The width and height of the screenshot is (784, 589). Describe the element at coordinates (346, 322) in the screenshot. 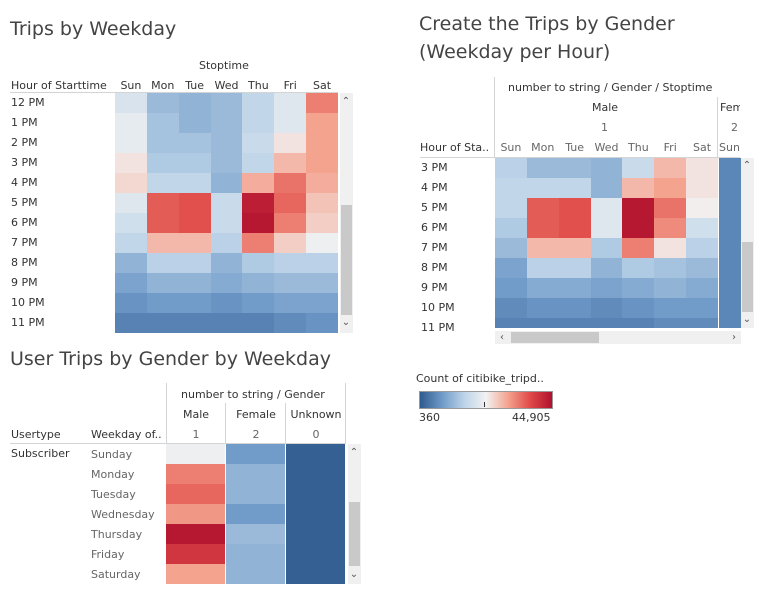

I see `weekday-scroll-down-icon: ⌄` at that location.